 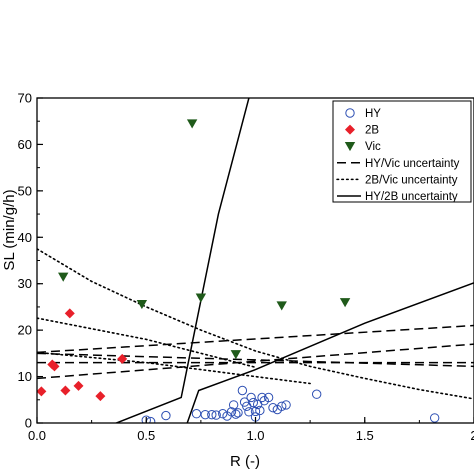 What do you see at coordinates (255, 435) in the screenshot?
I see `x-tick-label-2: 1.0` at bounding box center [255, 435].